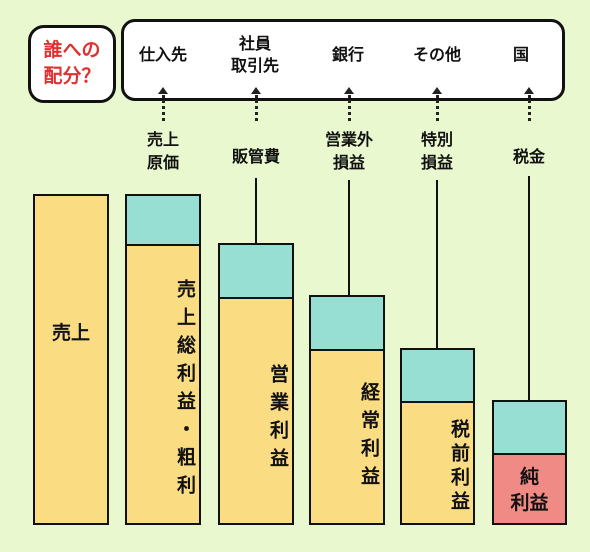 The height and width of the screenshot is (552, 590). Describe the element at coordinates (347, 437) in the screenshot. I see `bar-ordinary-profit: 経常利益` at that location.